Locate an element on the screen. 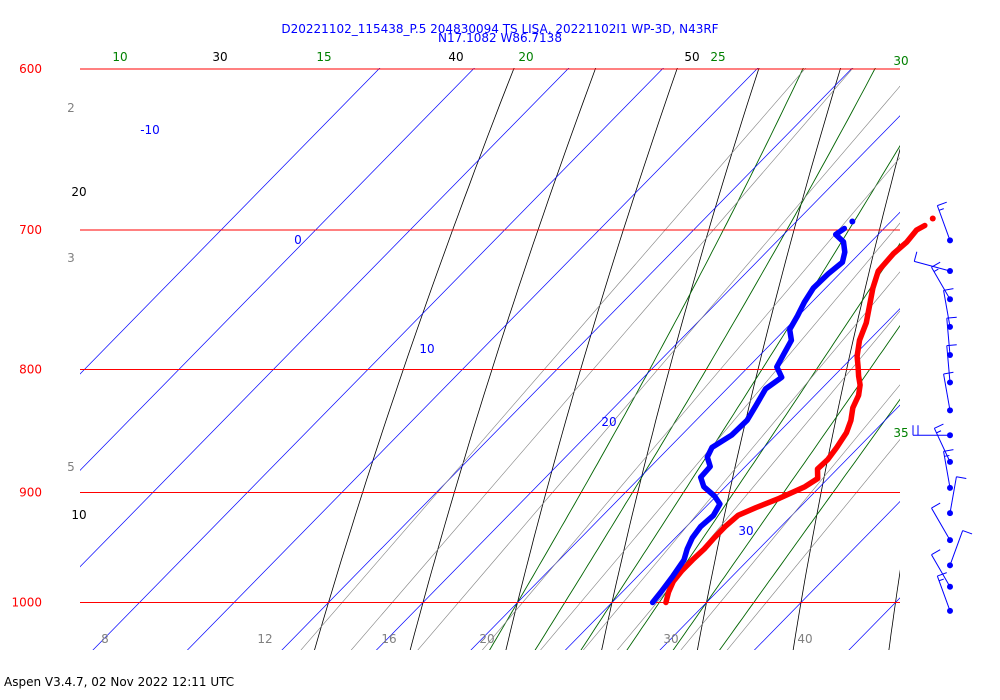 This screenshot has width=1000, height=700. moist-adiabat is located at coordinates (809, 524).